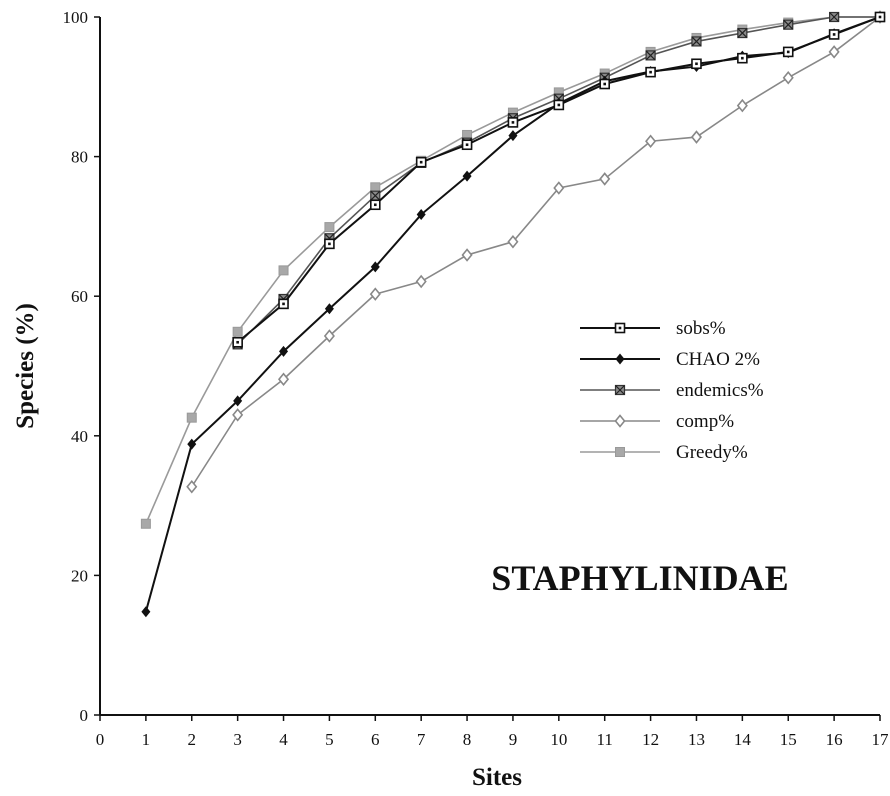 This screenshot has height=796, width=890. What do you see at coordinates (696, 739) in the screenshot?
I see `x-tick-label: 13` at bounding box center [696, 739].